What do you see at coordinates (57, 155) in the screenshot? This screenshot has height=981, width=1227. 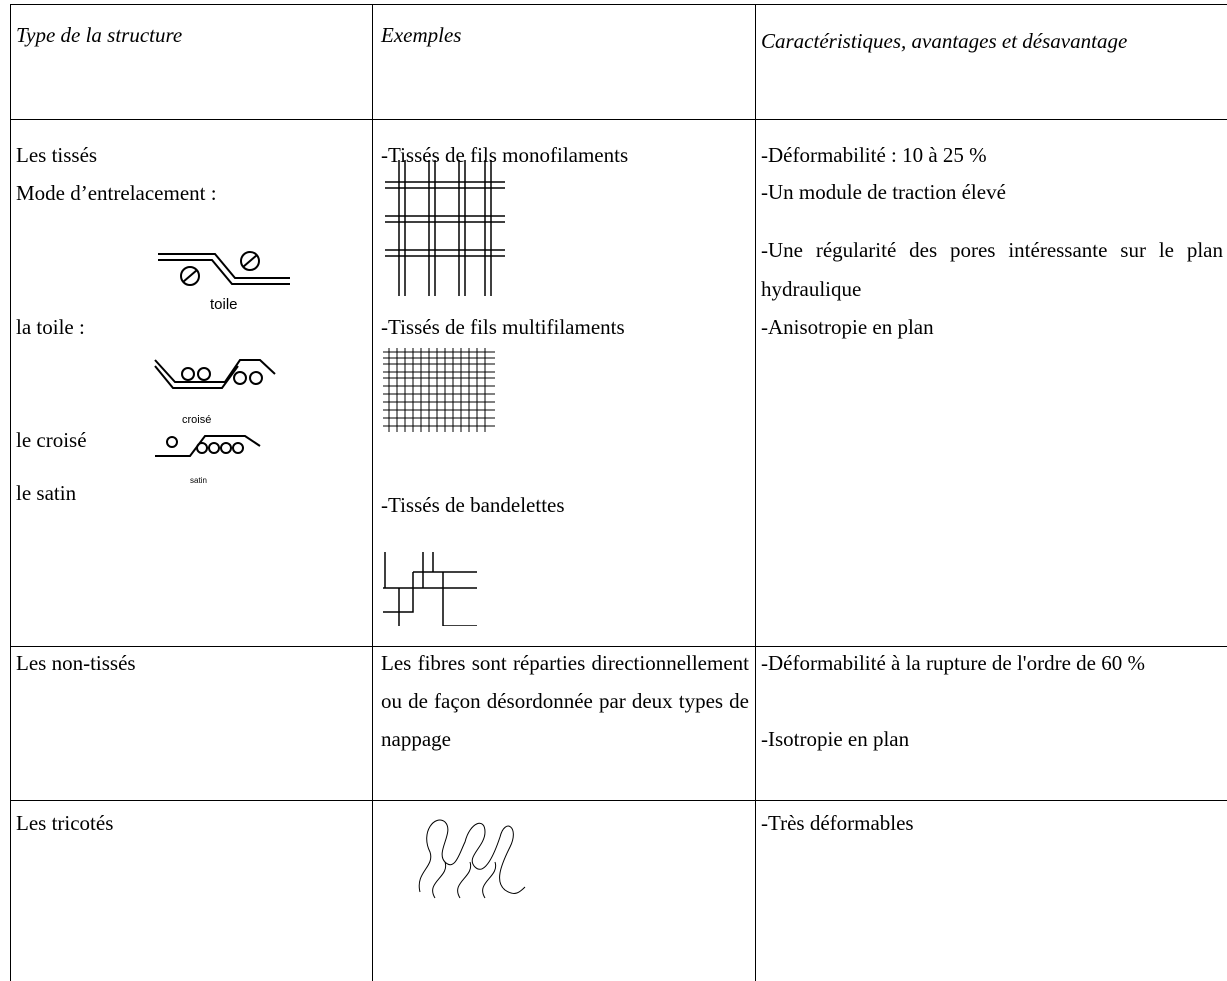 I see `structure-title: Les tissés` at bounding box center [57, 155].